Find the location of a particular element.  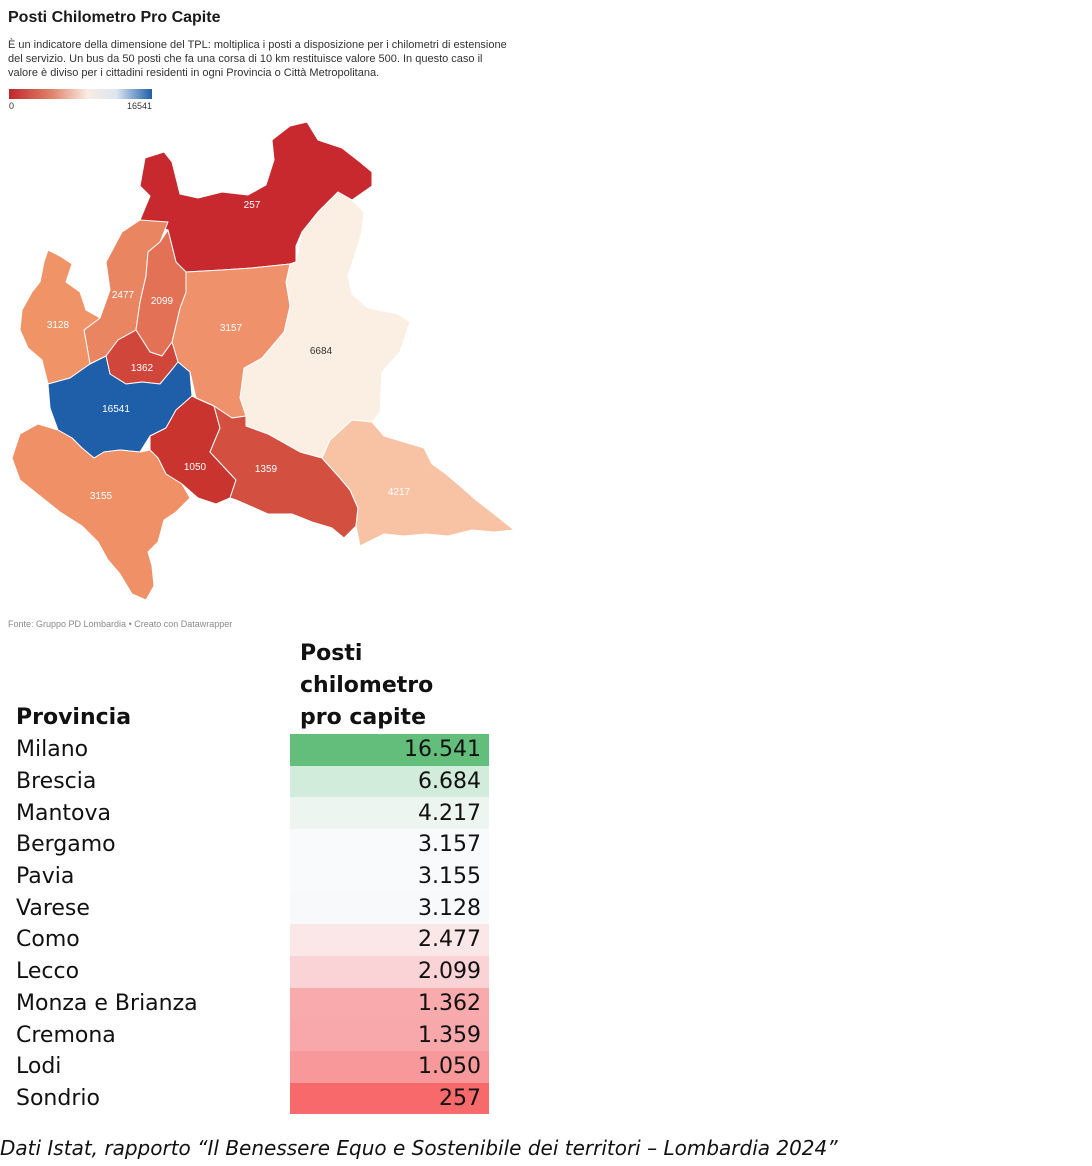

cell-valore: 1.359 is located at coordinates (389, 1035).